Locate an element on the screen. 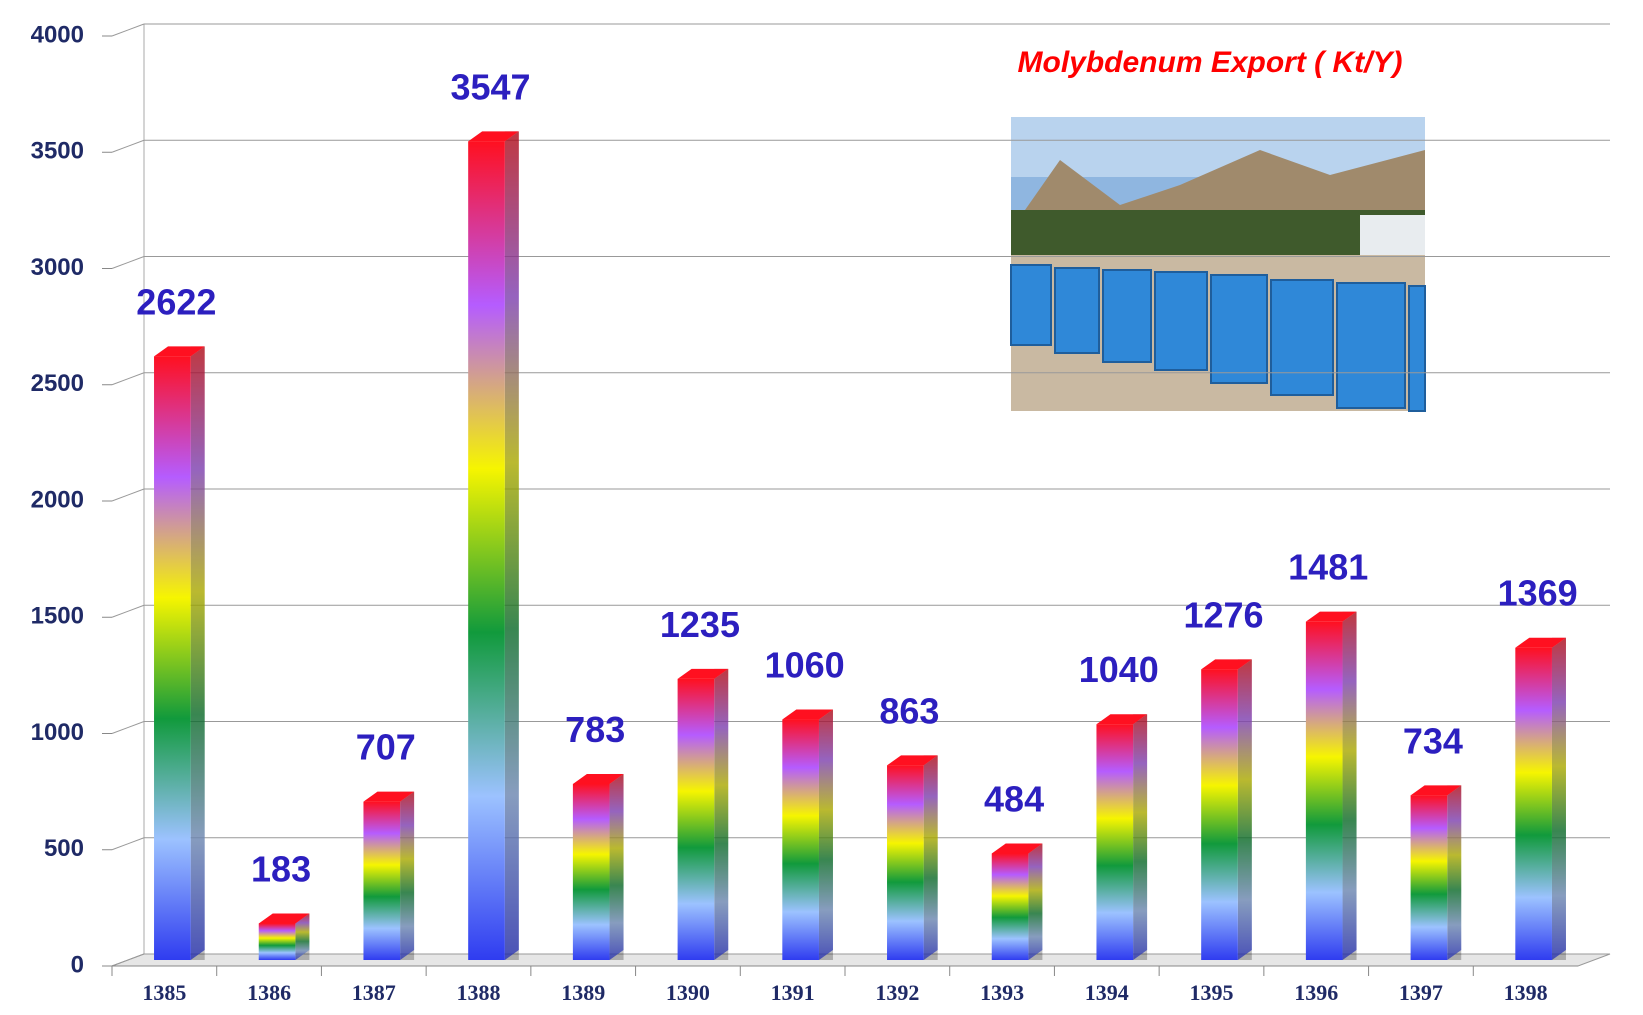  x-tick-label: 1385 is located at coordinates (164, 992).